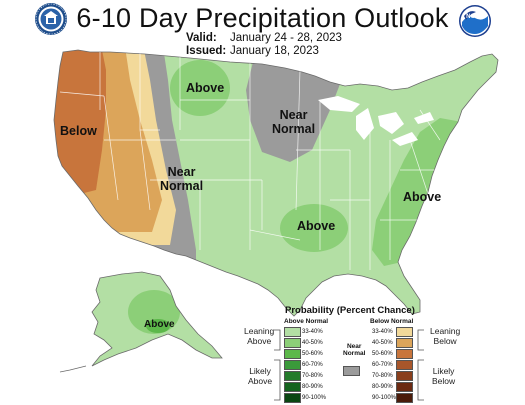 Image resolution: width=525 pixels, height=405 pixels. I want to click on legend-above-label: 80-90%, so click(312, 387).